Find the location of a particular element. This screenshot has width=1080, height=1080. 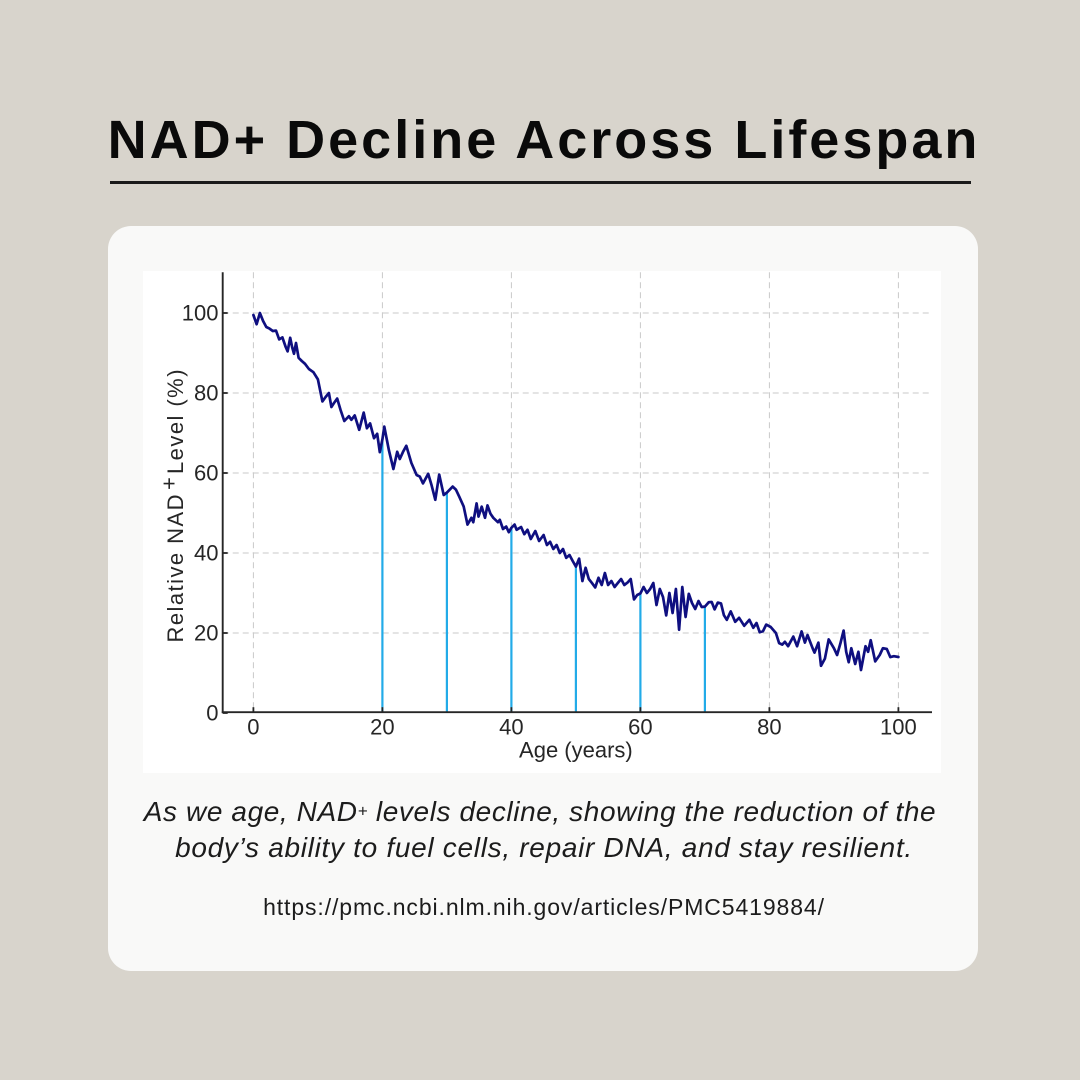

svg-text: Level (%) is located at coordinates (175, 421).